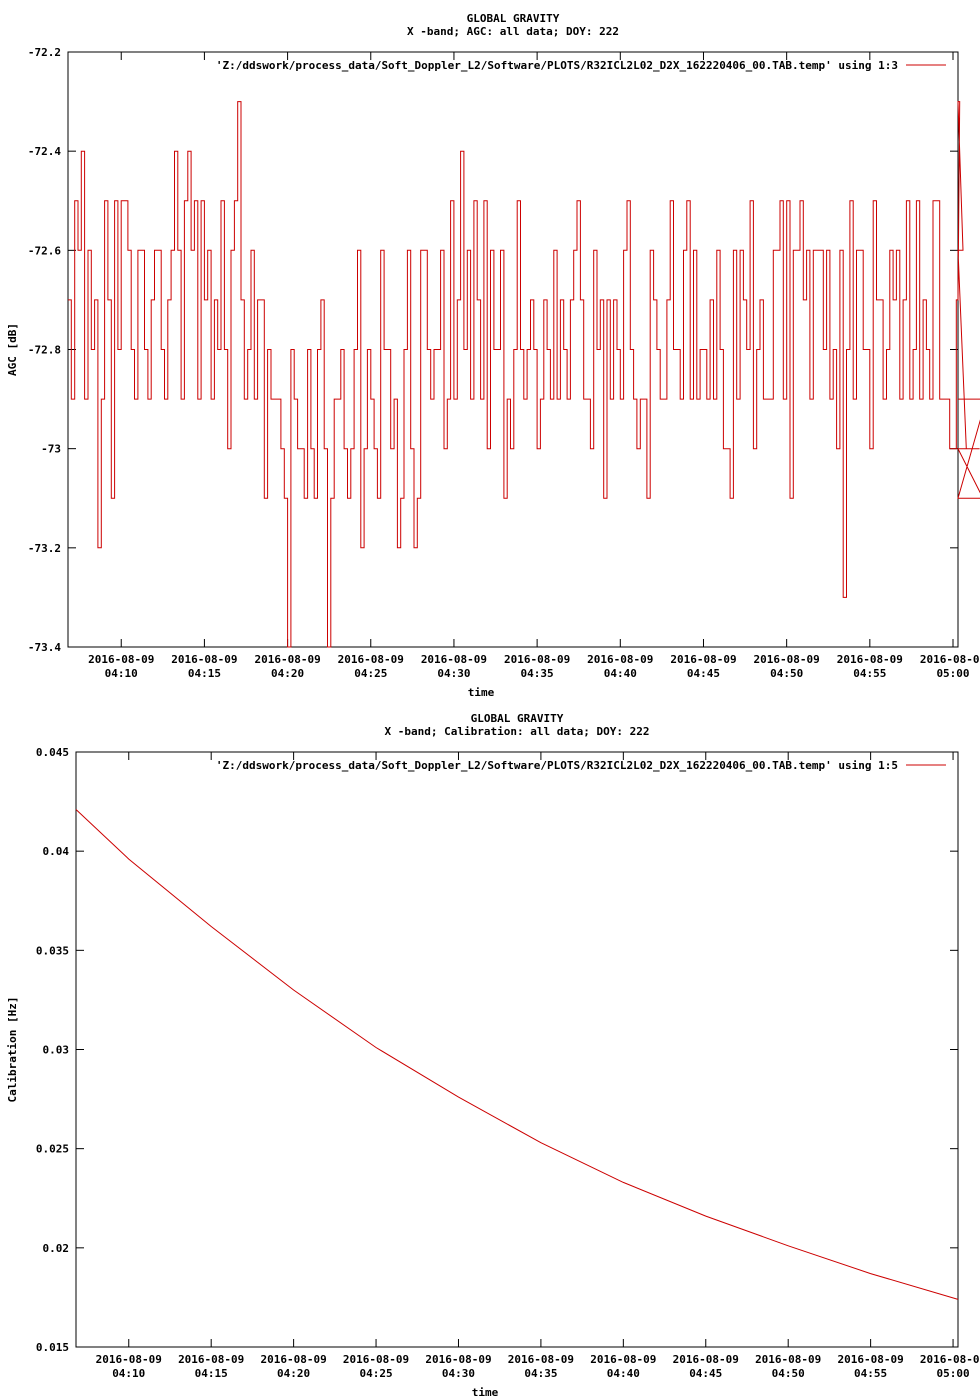 This screenshot has width=980, height=1400. Describe the element at coordinates (44, 647) in the screenshot. I see `y-tick-label: -73.4` at that location.